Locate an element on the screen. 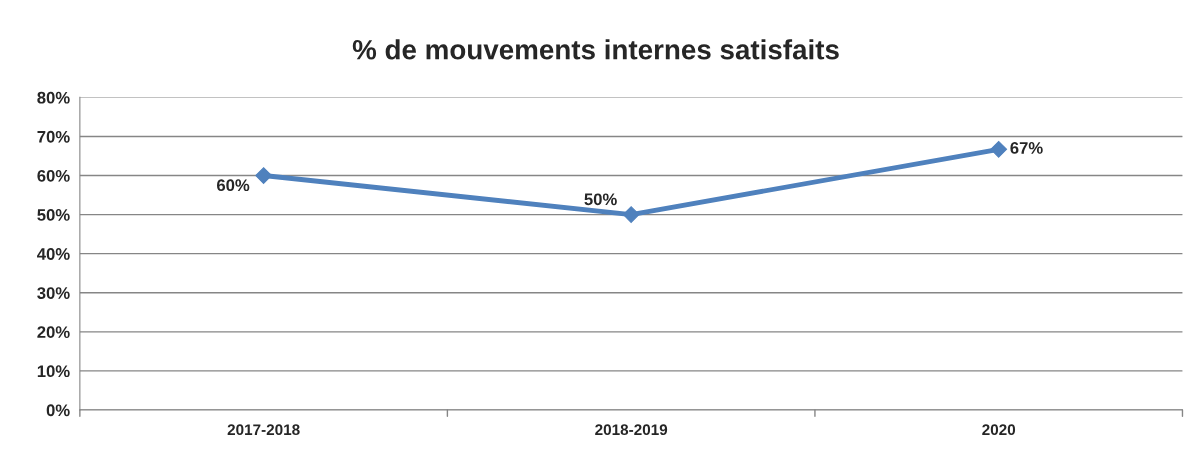 The width and height of the screenshot is (1192, 453). data-label: 67% is located at coordinates (1026, 148).